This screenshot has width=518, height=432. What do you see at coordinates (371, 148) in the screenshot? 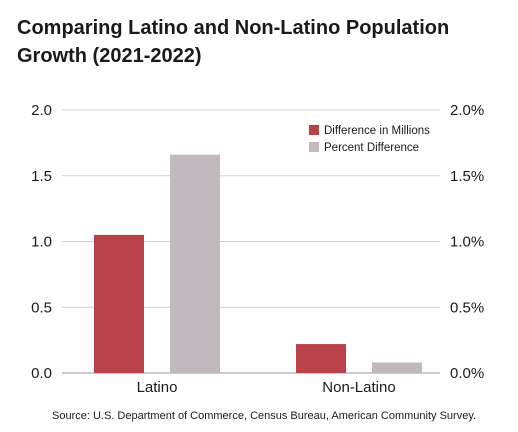
I see `legend-label: Percent Difference` at bounding box center [371, 148].